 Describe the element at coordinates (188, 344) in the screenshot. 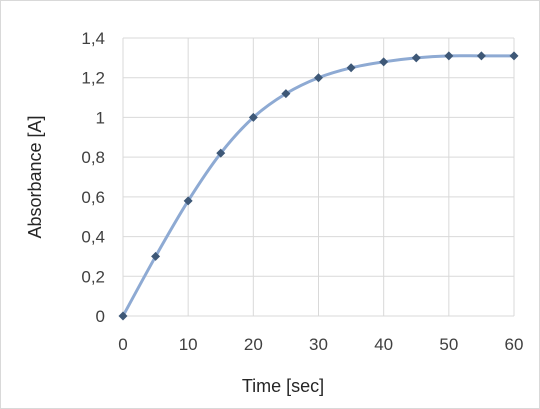

I see `x-tick-label: 10` at that location.